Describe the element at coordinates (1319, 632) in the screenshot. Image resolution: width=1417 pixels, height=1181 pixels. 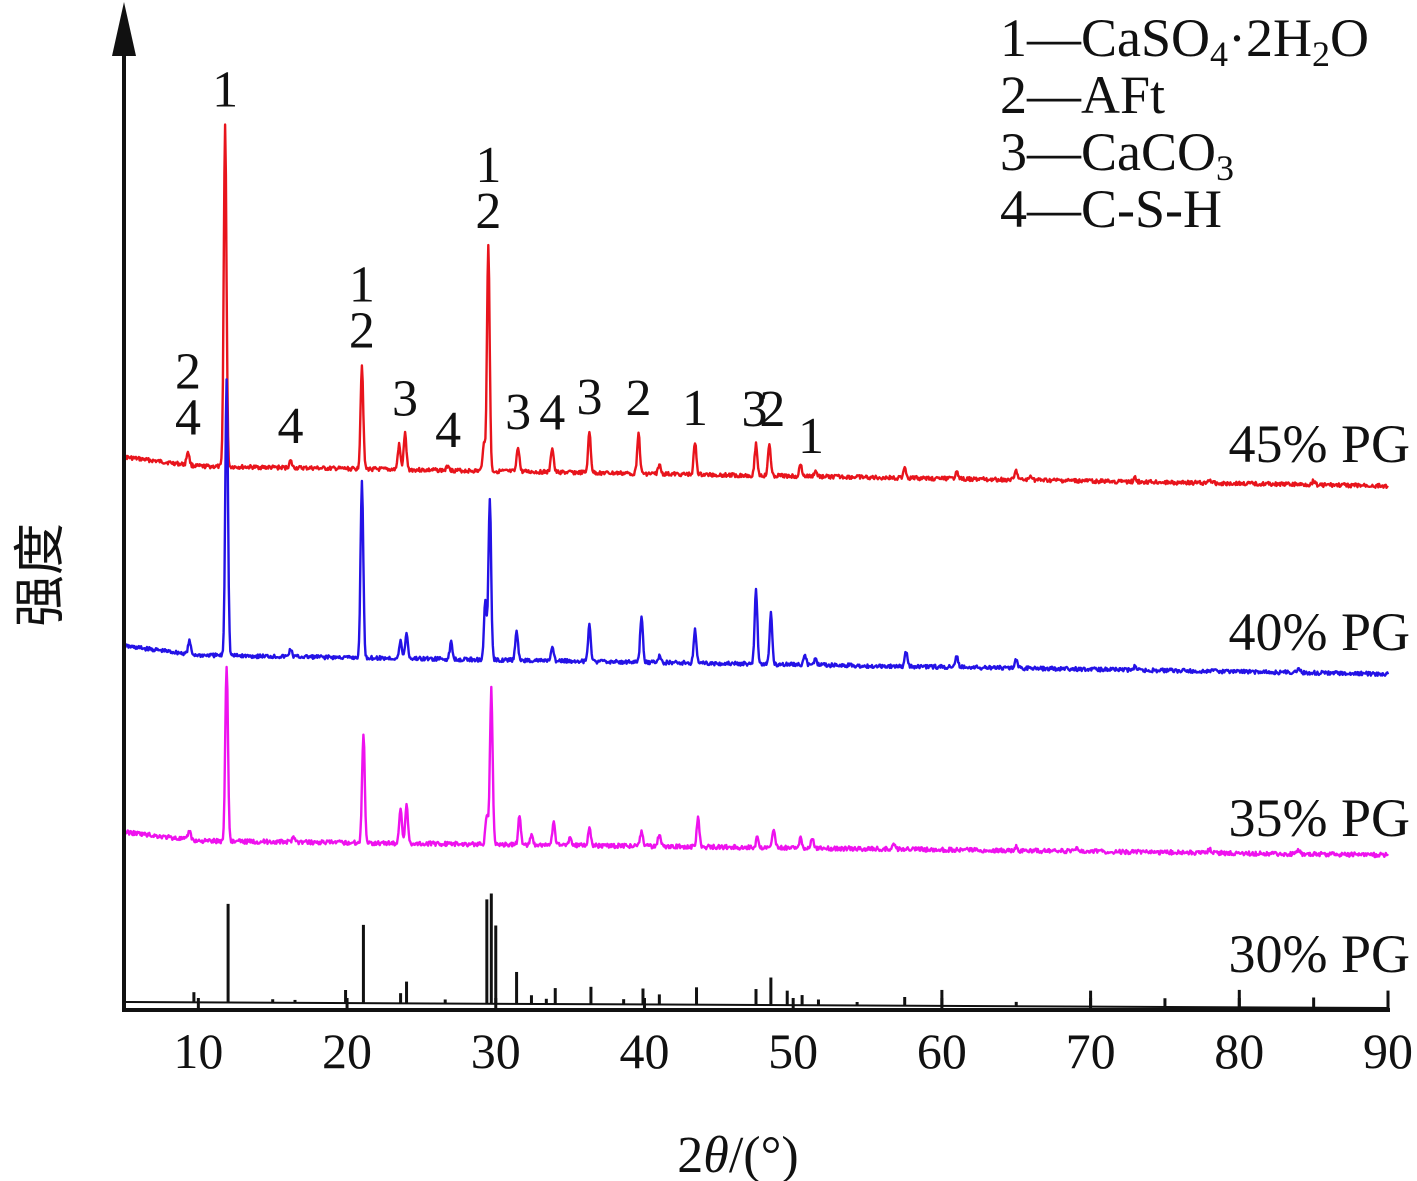
I see `series-label: 40% PG` at that location.